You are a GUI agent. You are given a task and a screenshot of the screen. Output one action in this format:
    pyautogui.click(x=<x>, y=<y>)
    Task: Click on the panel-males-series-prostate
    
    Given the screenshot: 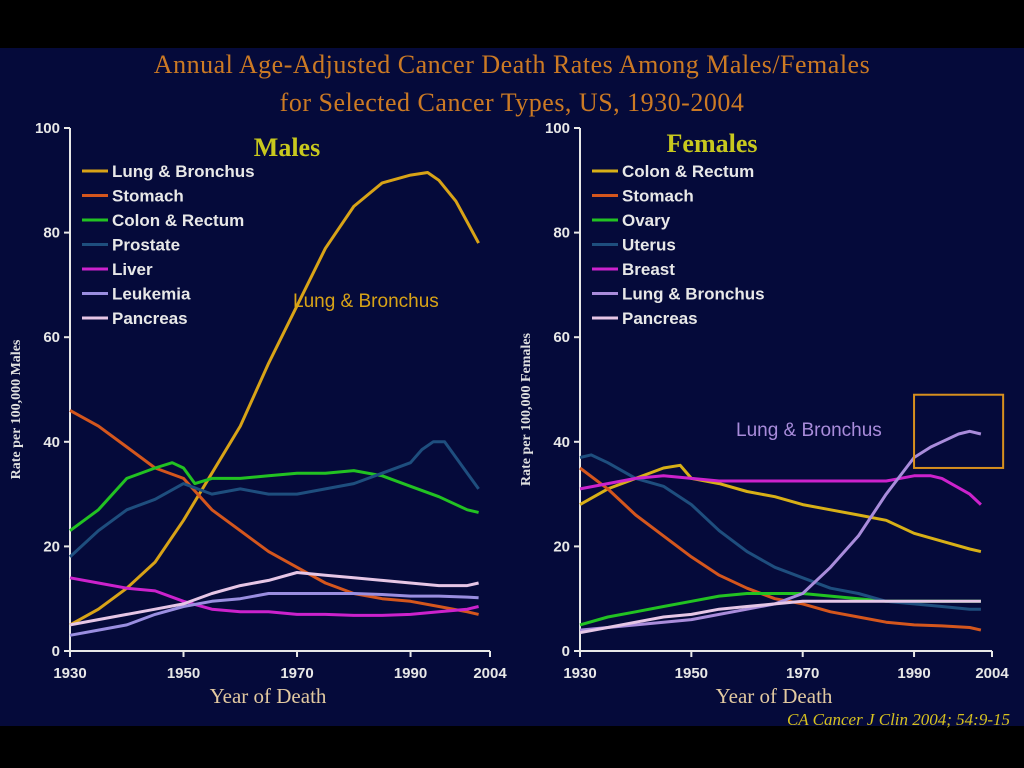 What is the action you would take?
    pyautogui.click(x=274, y=499)
    